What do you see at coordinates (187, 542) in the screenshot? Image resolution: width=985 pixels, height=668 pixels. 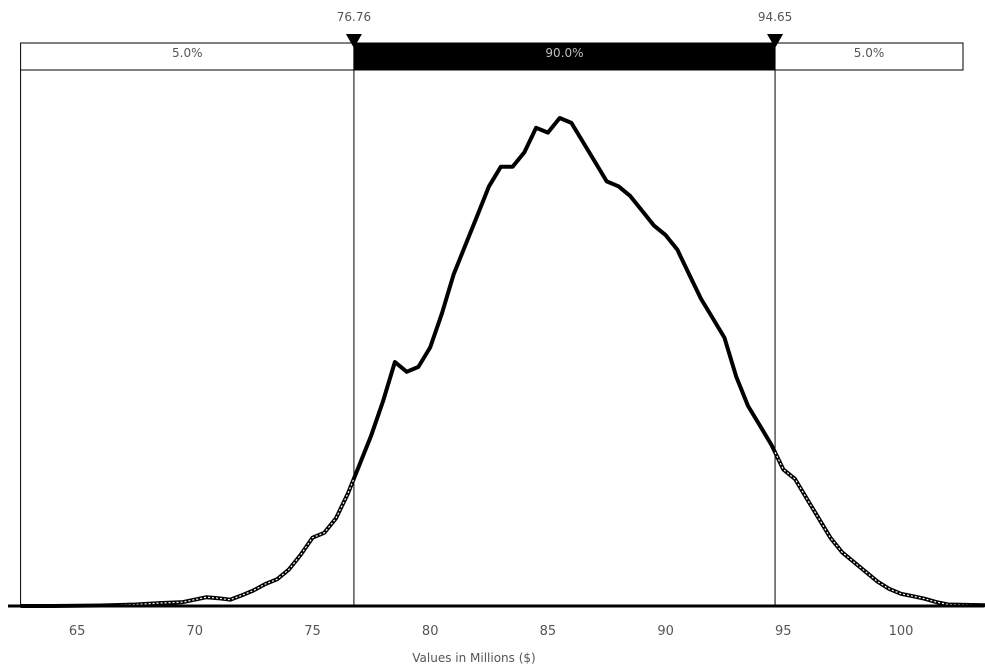 I see `density-curve-left-tail-hatch` at bounding box center [187, 542].